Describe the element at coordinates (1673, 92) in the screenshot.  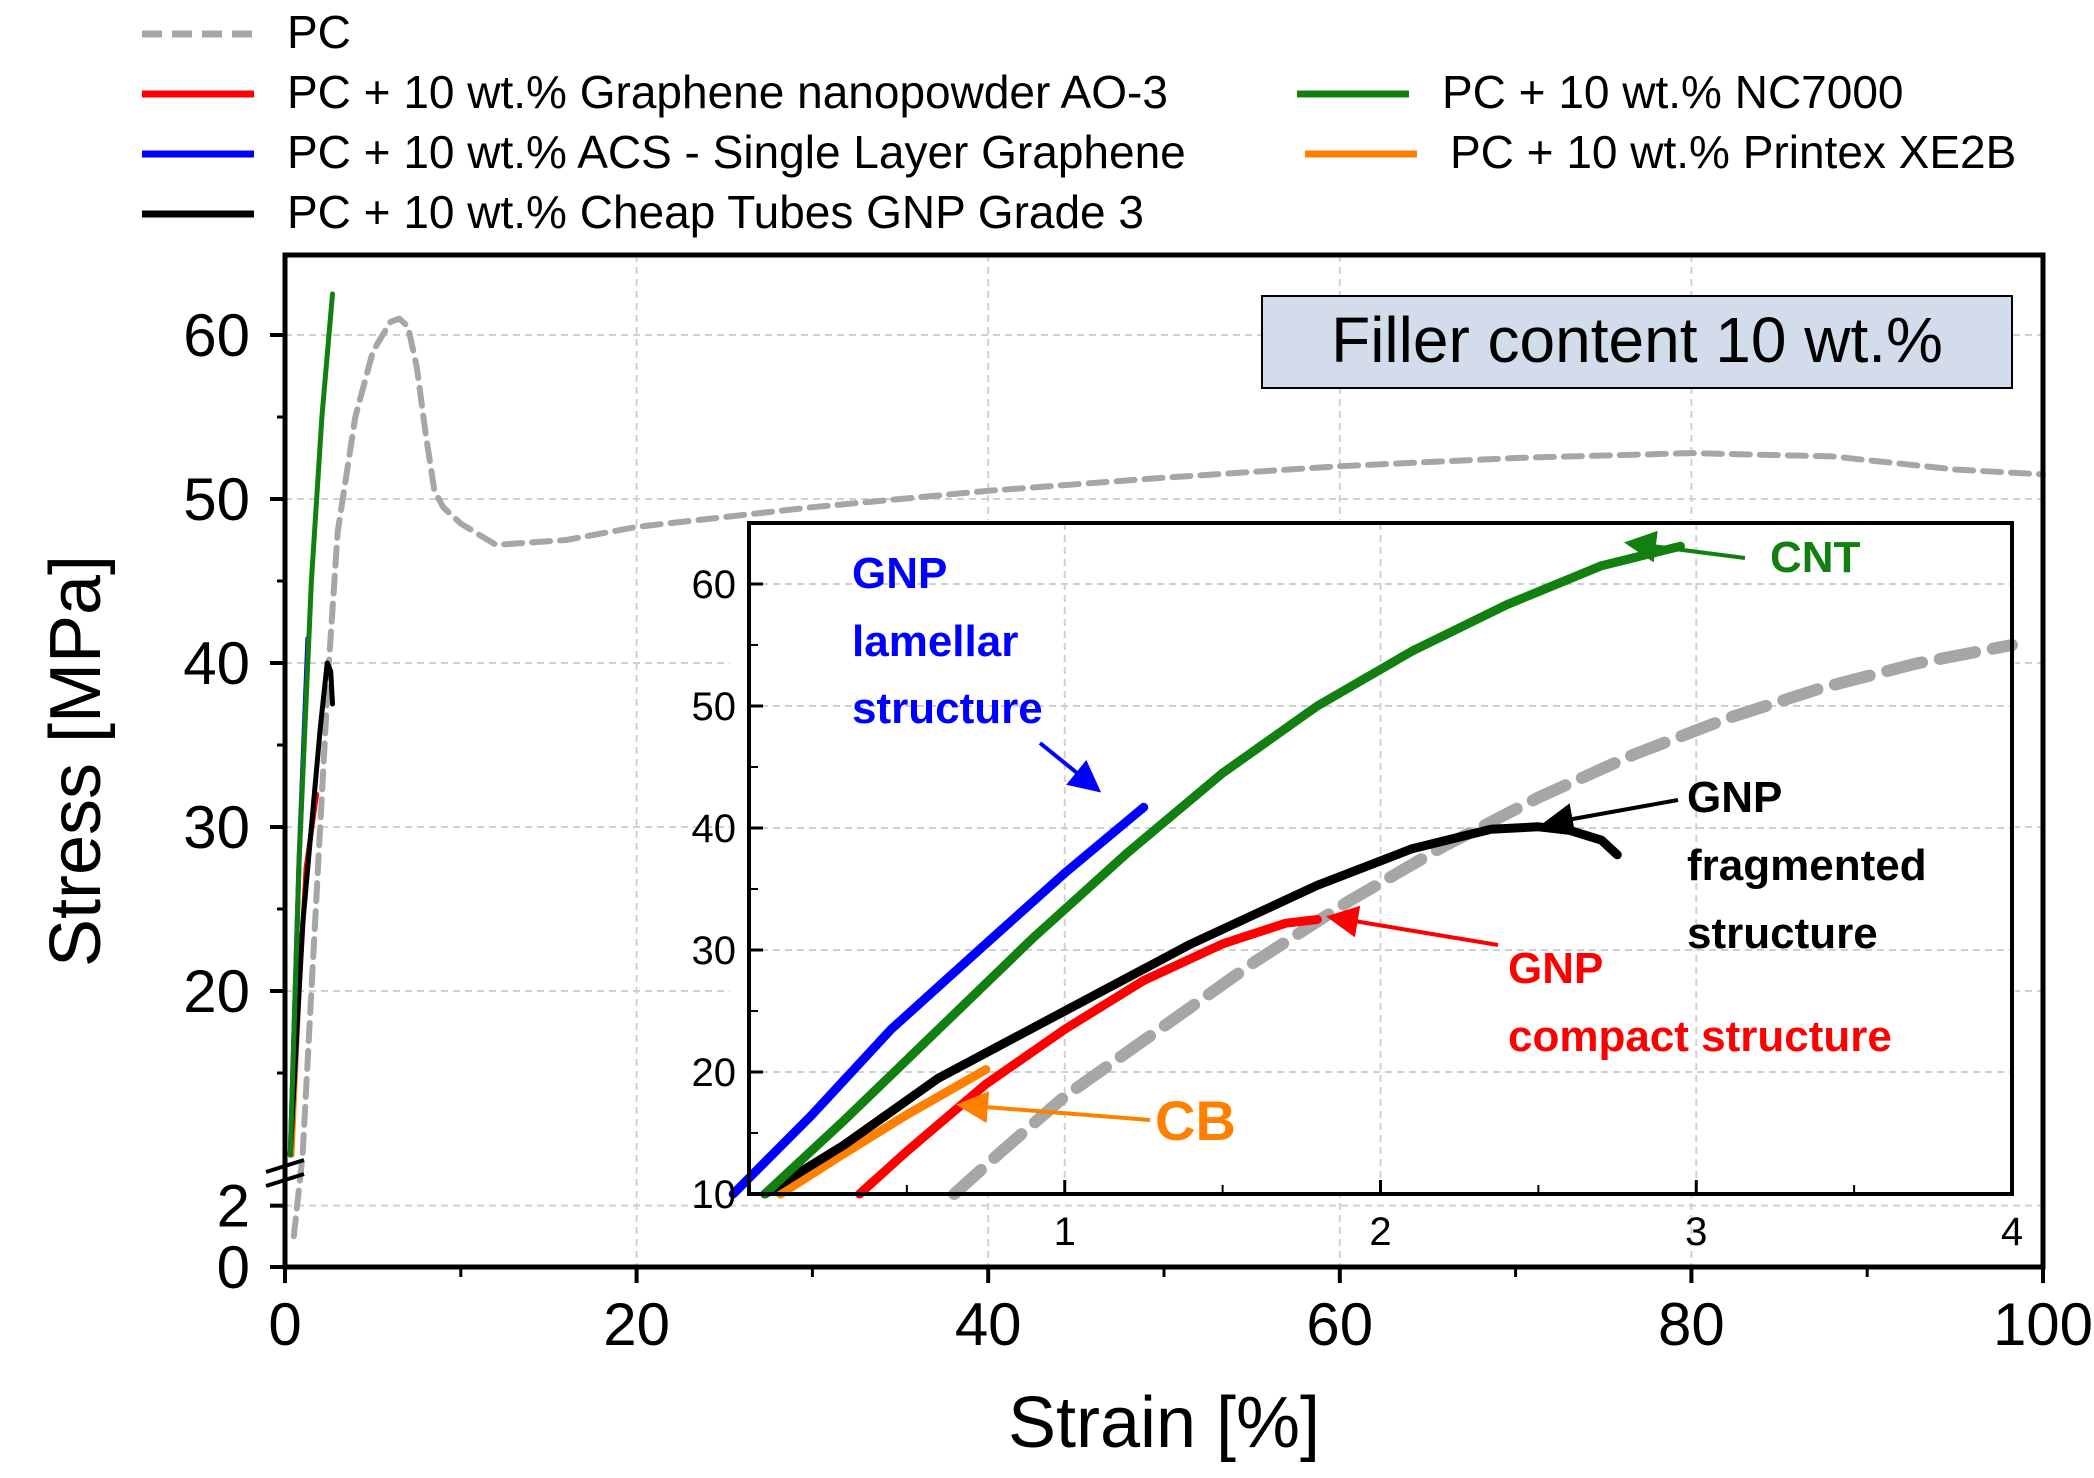
I see `legend-label-pc-10-wt-nc7000: PC + 10 wt.% NC7000` at that location.